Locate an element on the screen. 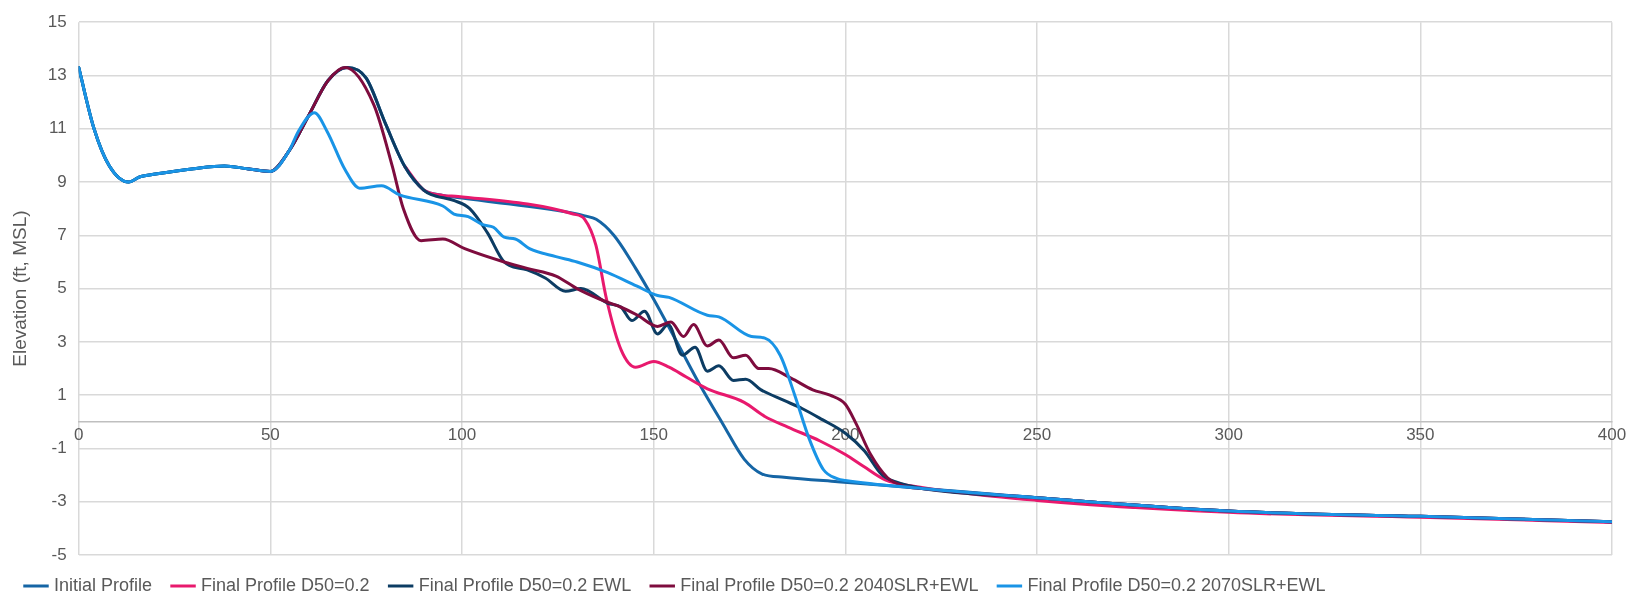 The image size is (1642, 610). x-tick-label: 50 is located at coordinates (270, 434).